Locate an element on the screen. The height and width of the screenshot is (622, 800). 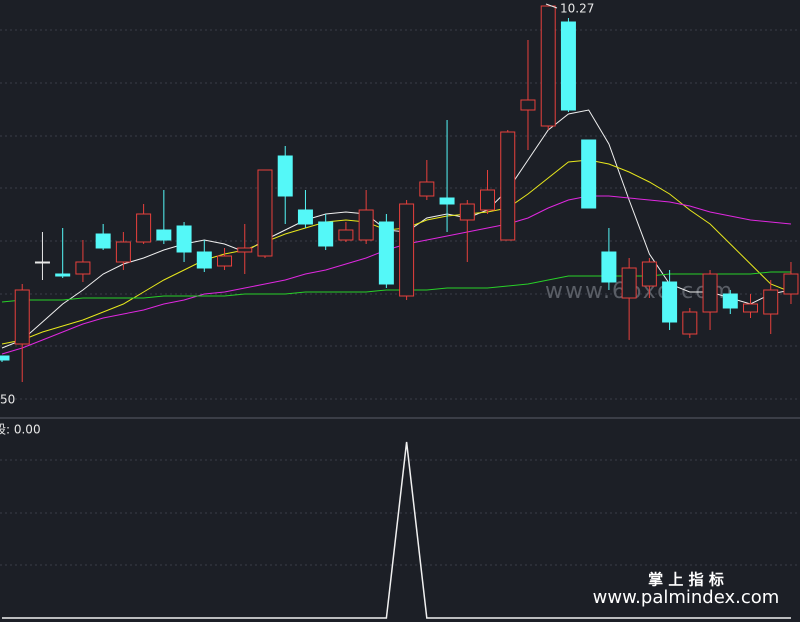
indicator-label: 股: 0.00 is located at coordinates (20, 430).